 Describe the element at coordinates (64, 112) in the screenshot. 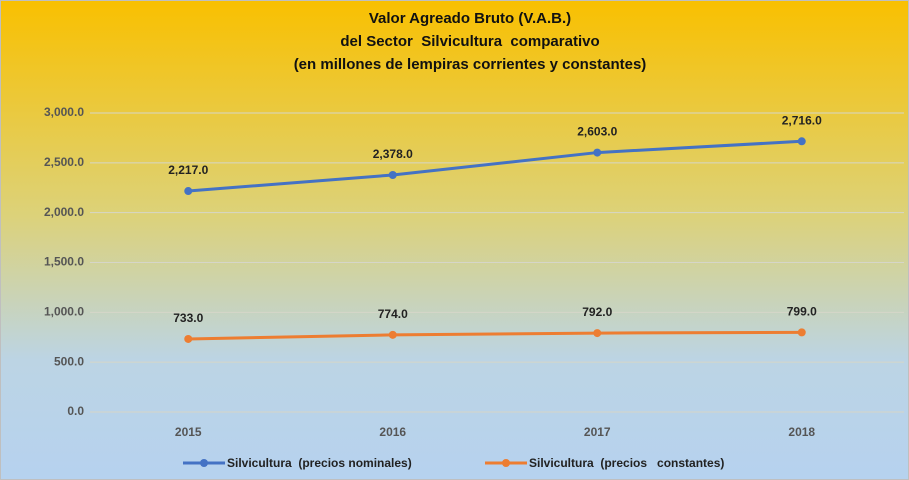

I see `y-tick-label: 3,000.0` at that location.